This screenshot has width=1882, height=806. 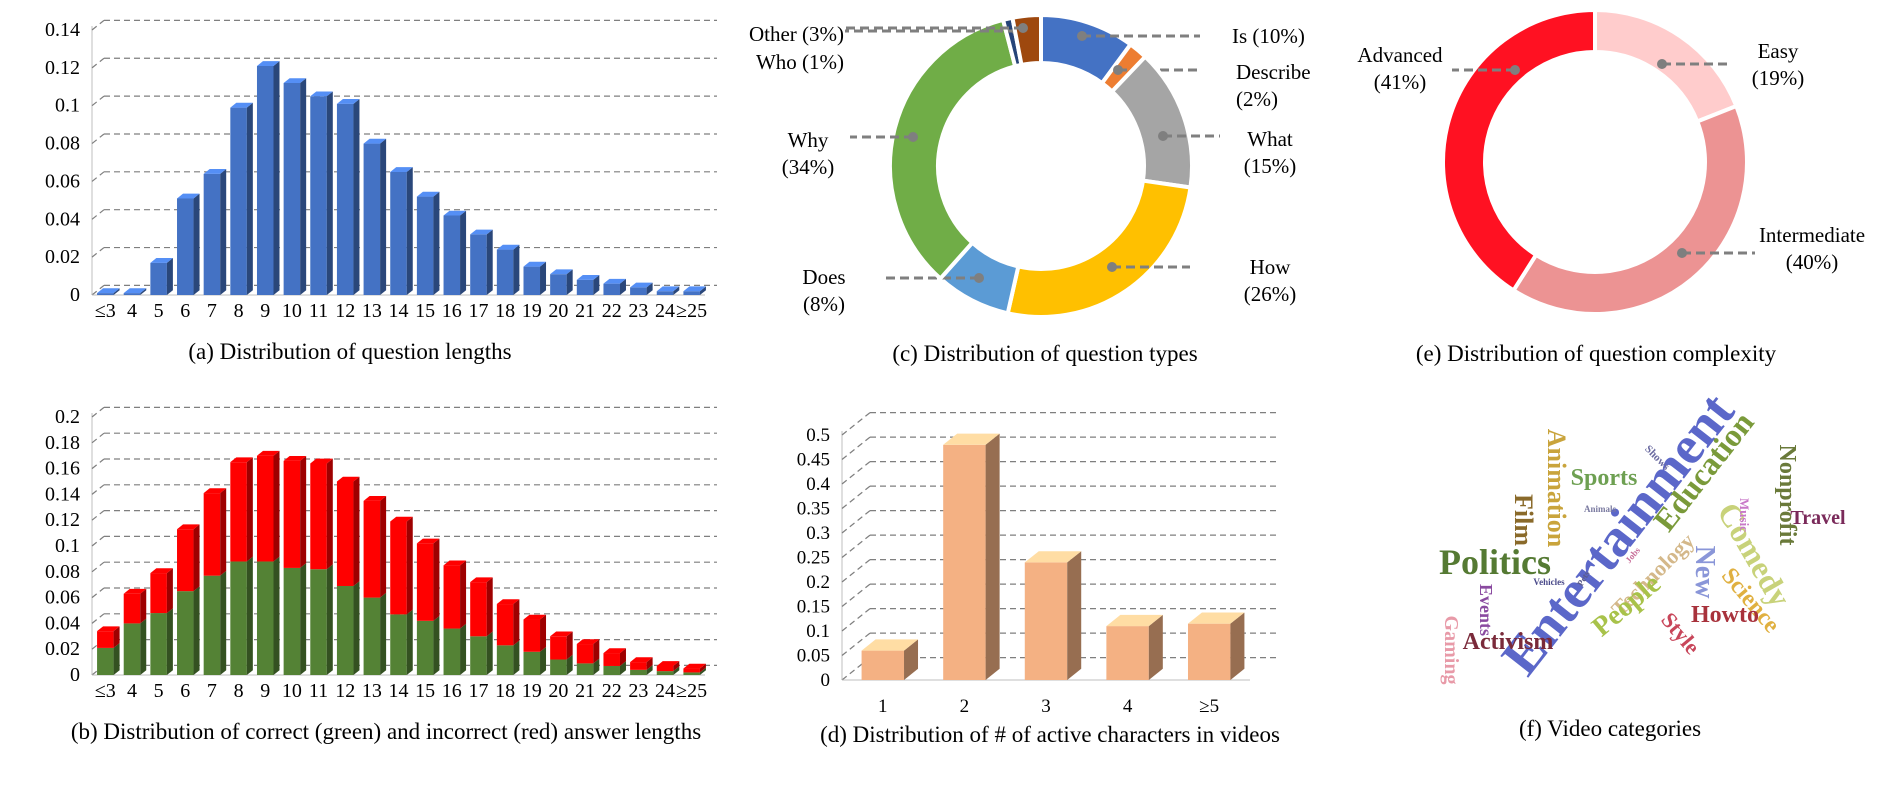 I want to click on x-tick-label: ≤3, so click(x=105, y=691).